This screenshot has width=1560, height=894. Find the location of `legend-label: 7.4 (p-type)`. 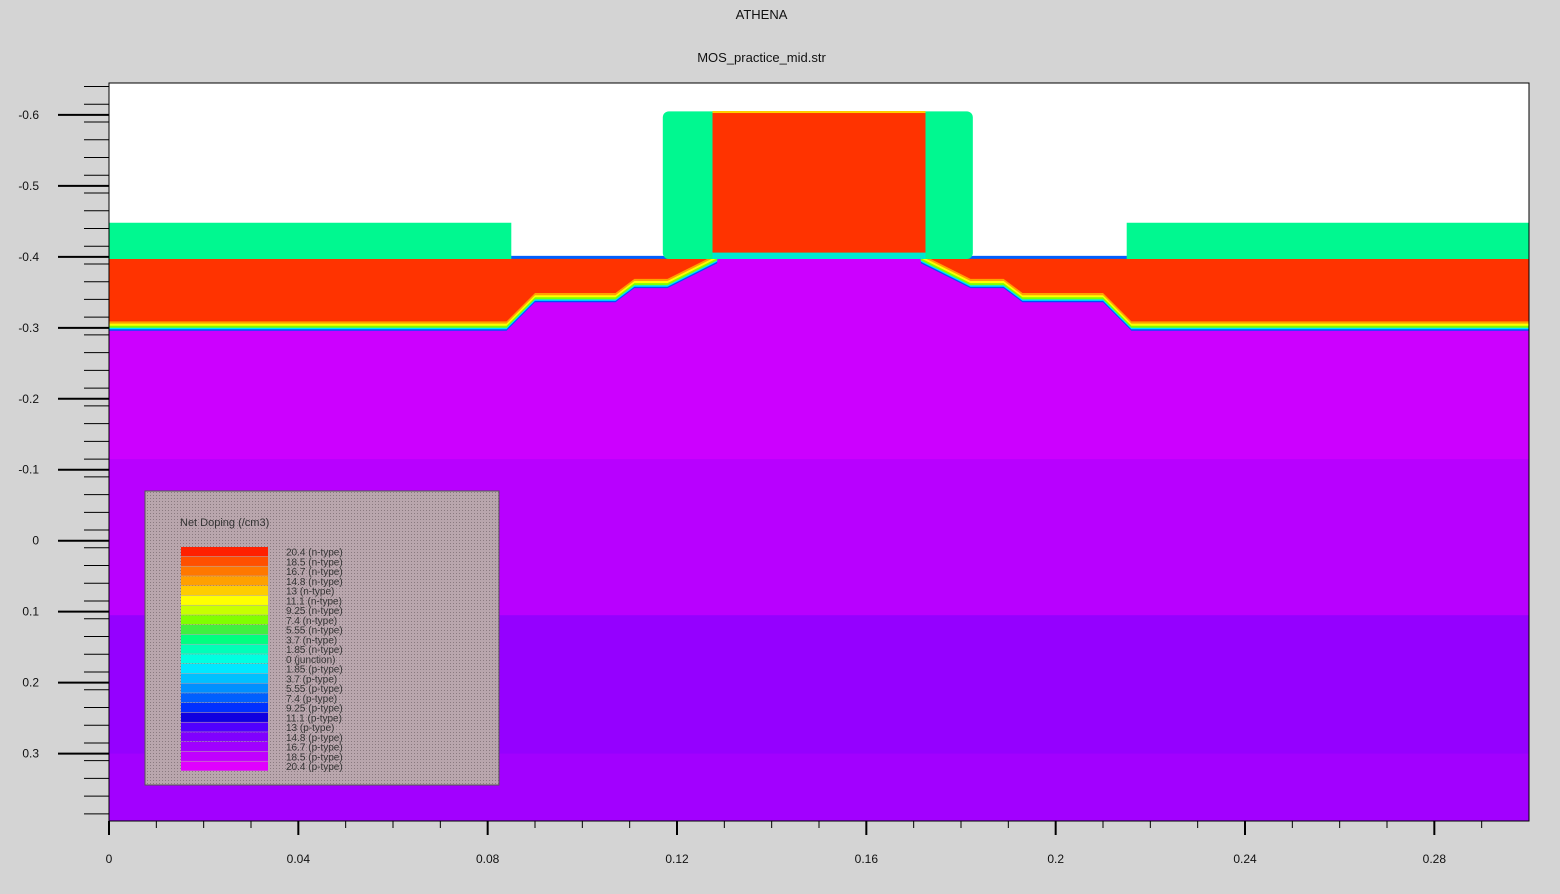

legend-label: 7.4 (p-type) is located at coordinates (311, 699).